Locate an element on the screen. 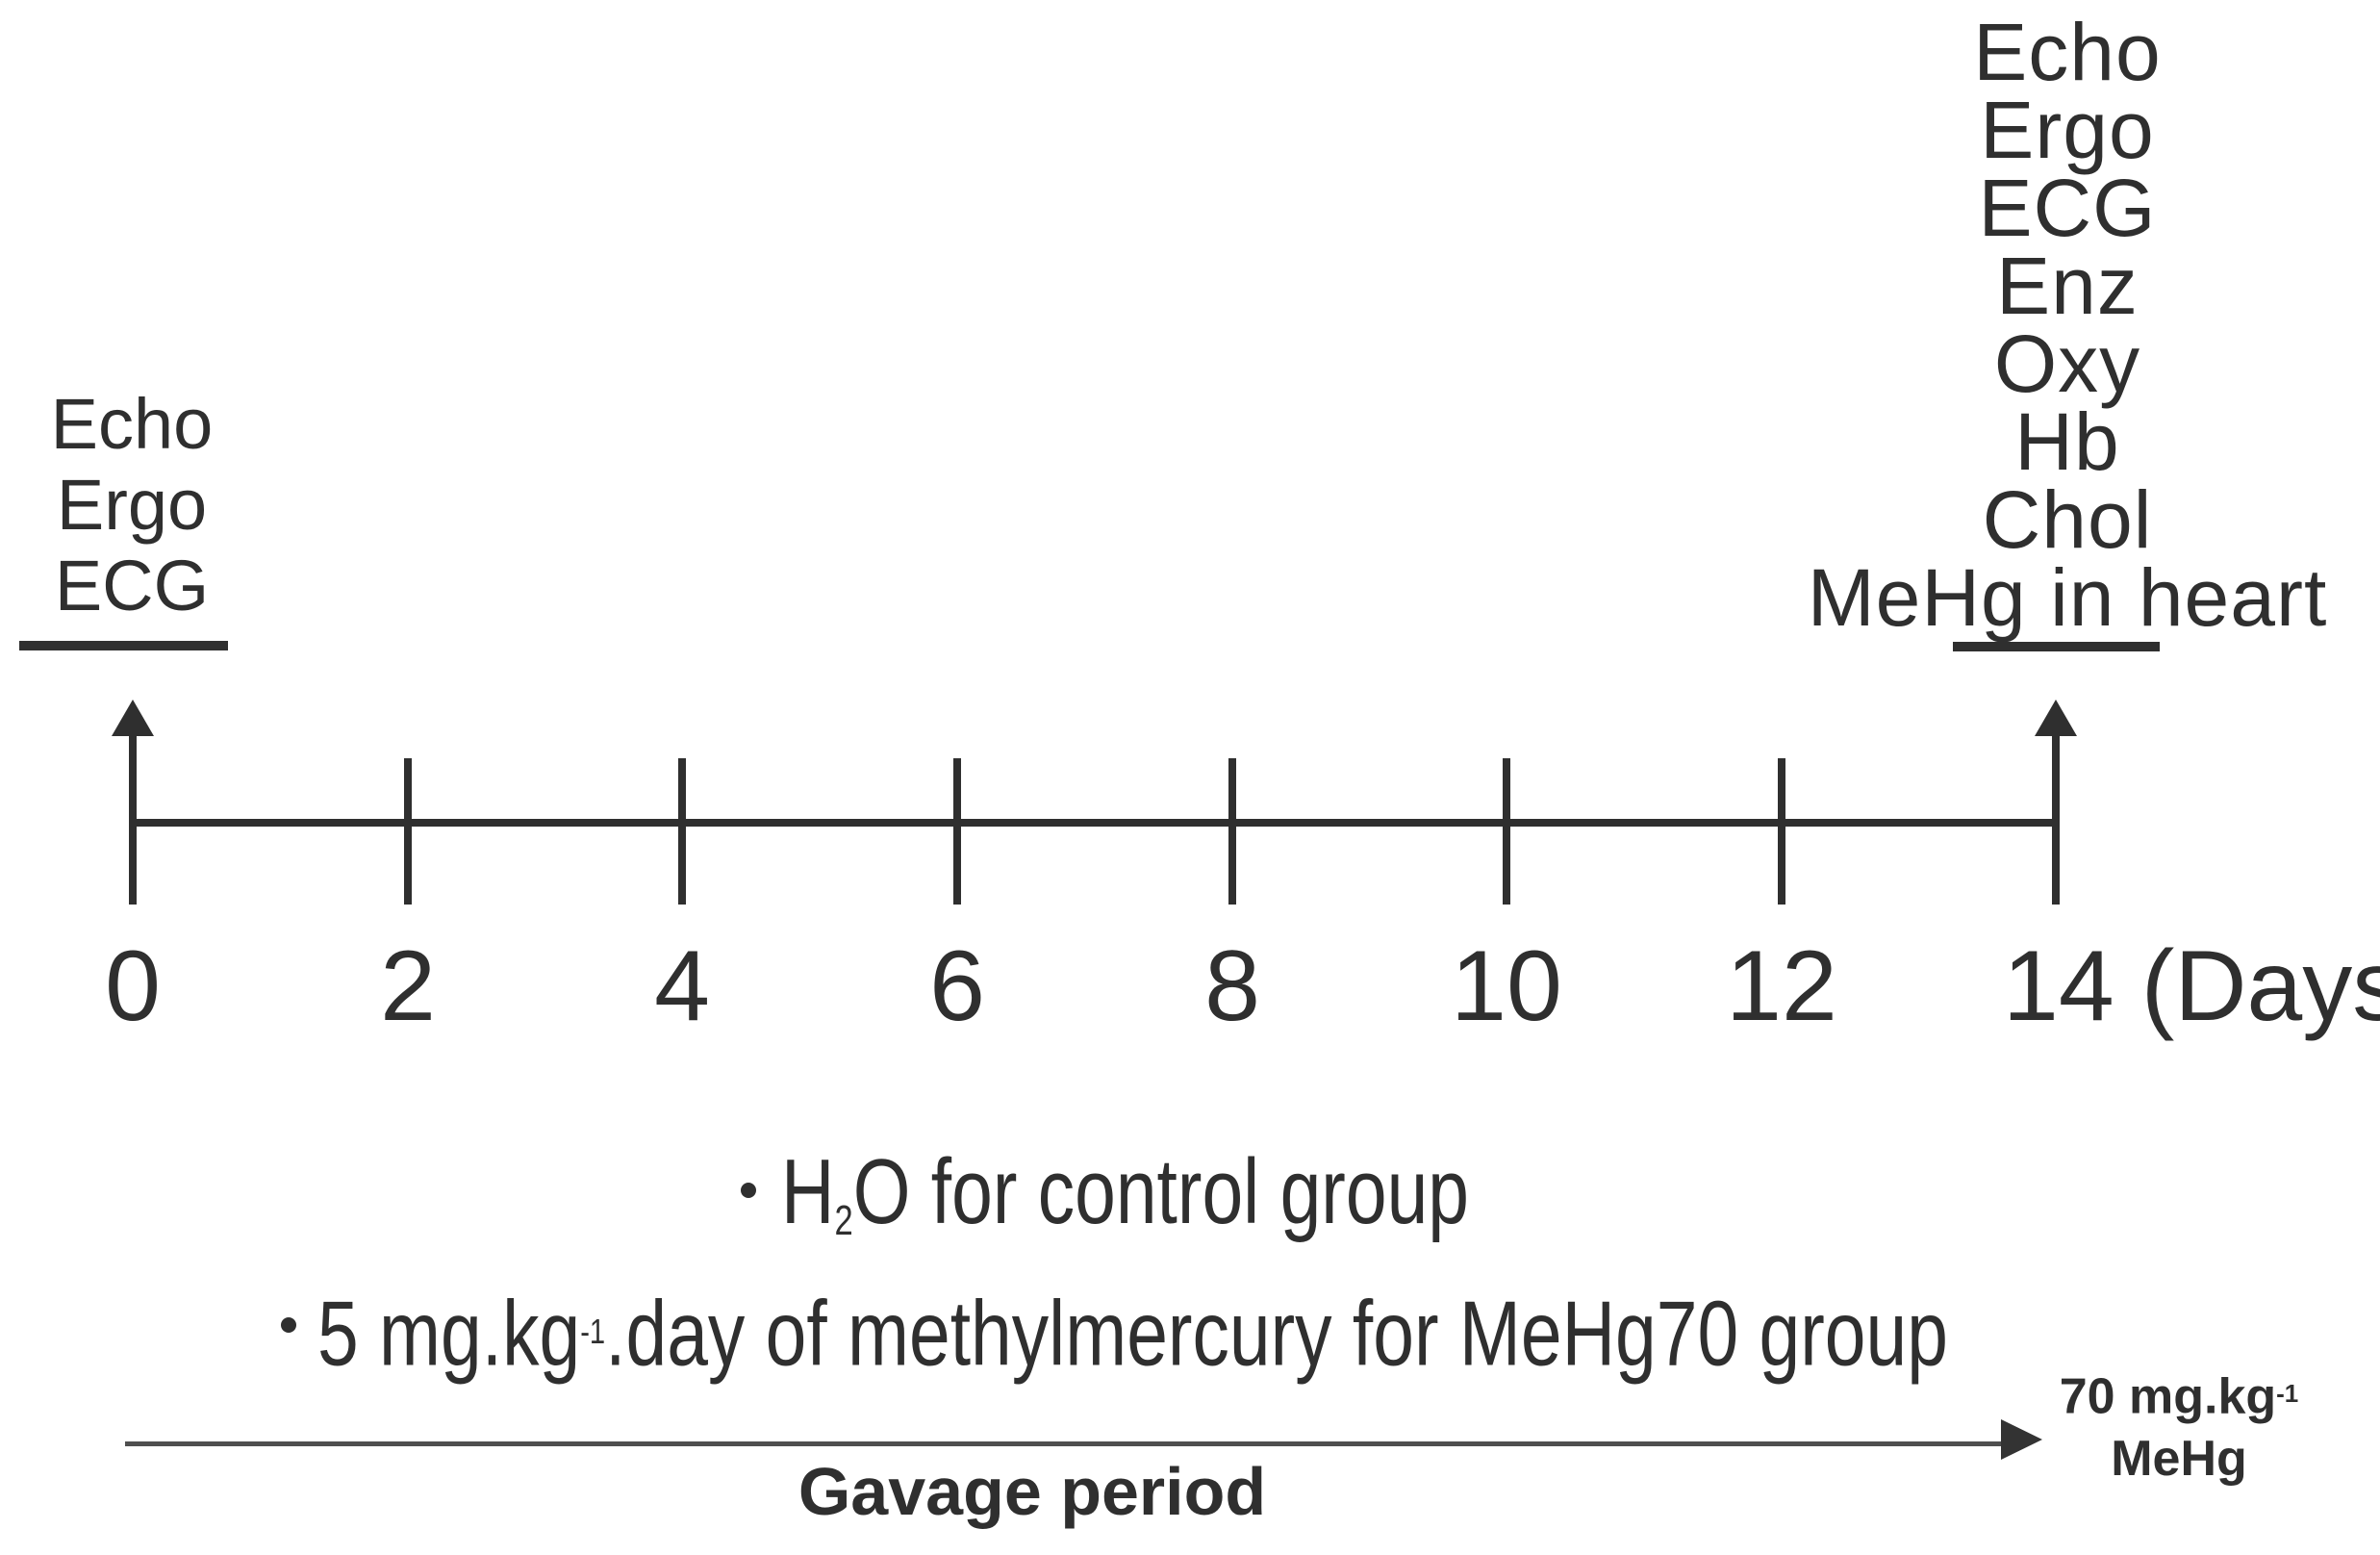 The height and width of the screenshot is (1555, 2380). assessment-line: Chol is located at coordinates (2067, 519).